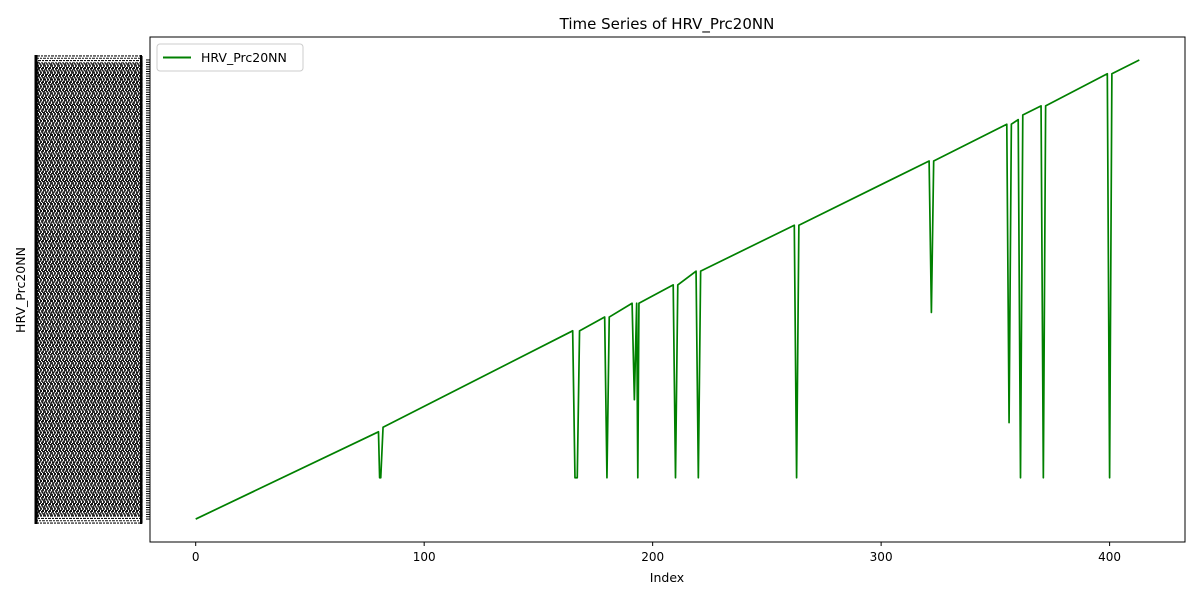 The image size is (1200, 600). What do you see at coordinates (244, 57) in the screenshot?
I see `legend-label: HRV_Prc20NN` at bounding box center [244, 57].